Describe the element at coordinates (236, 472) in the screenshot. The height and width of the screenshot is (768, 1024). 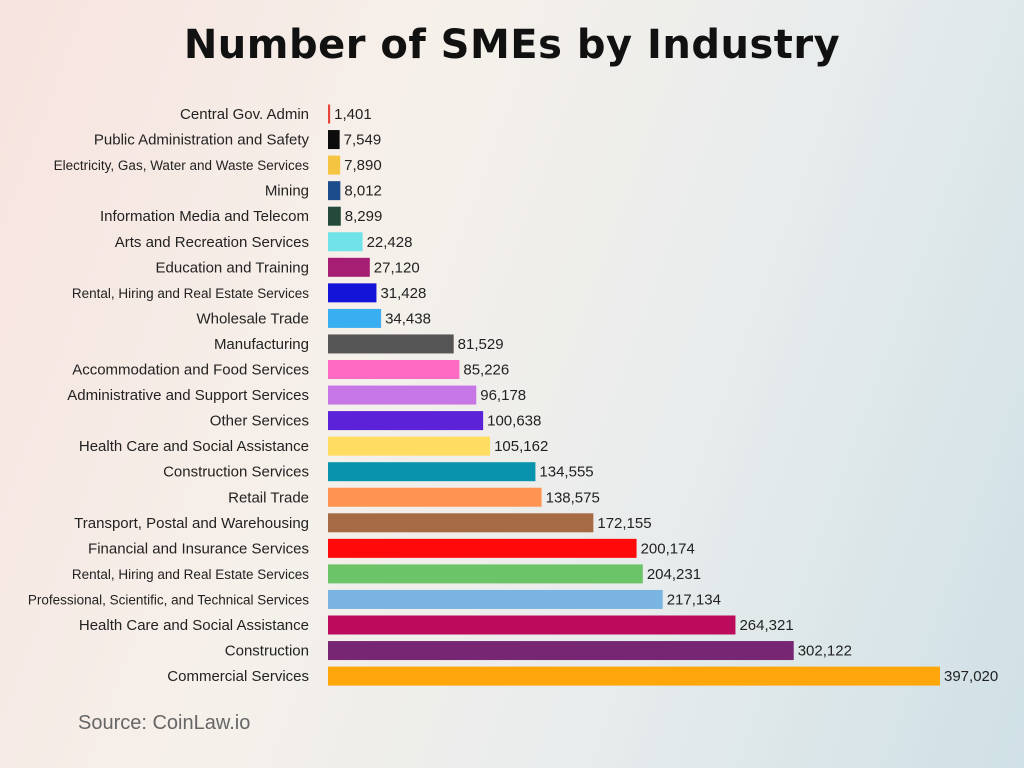
I see `category-label: Construction Services` at that location.